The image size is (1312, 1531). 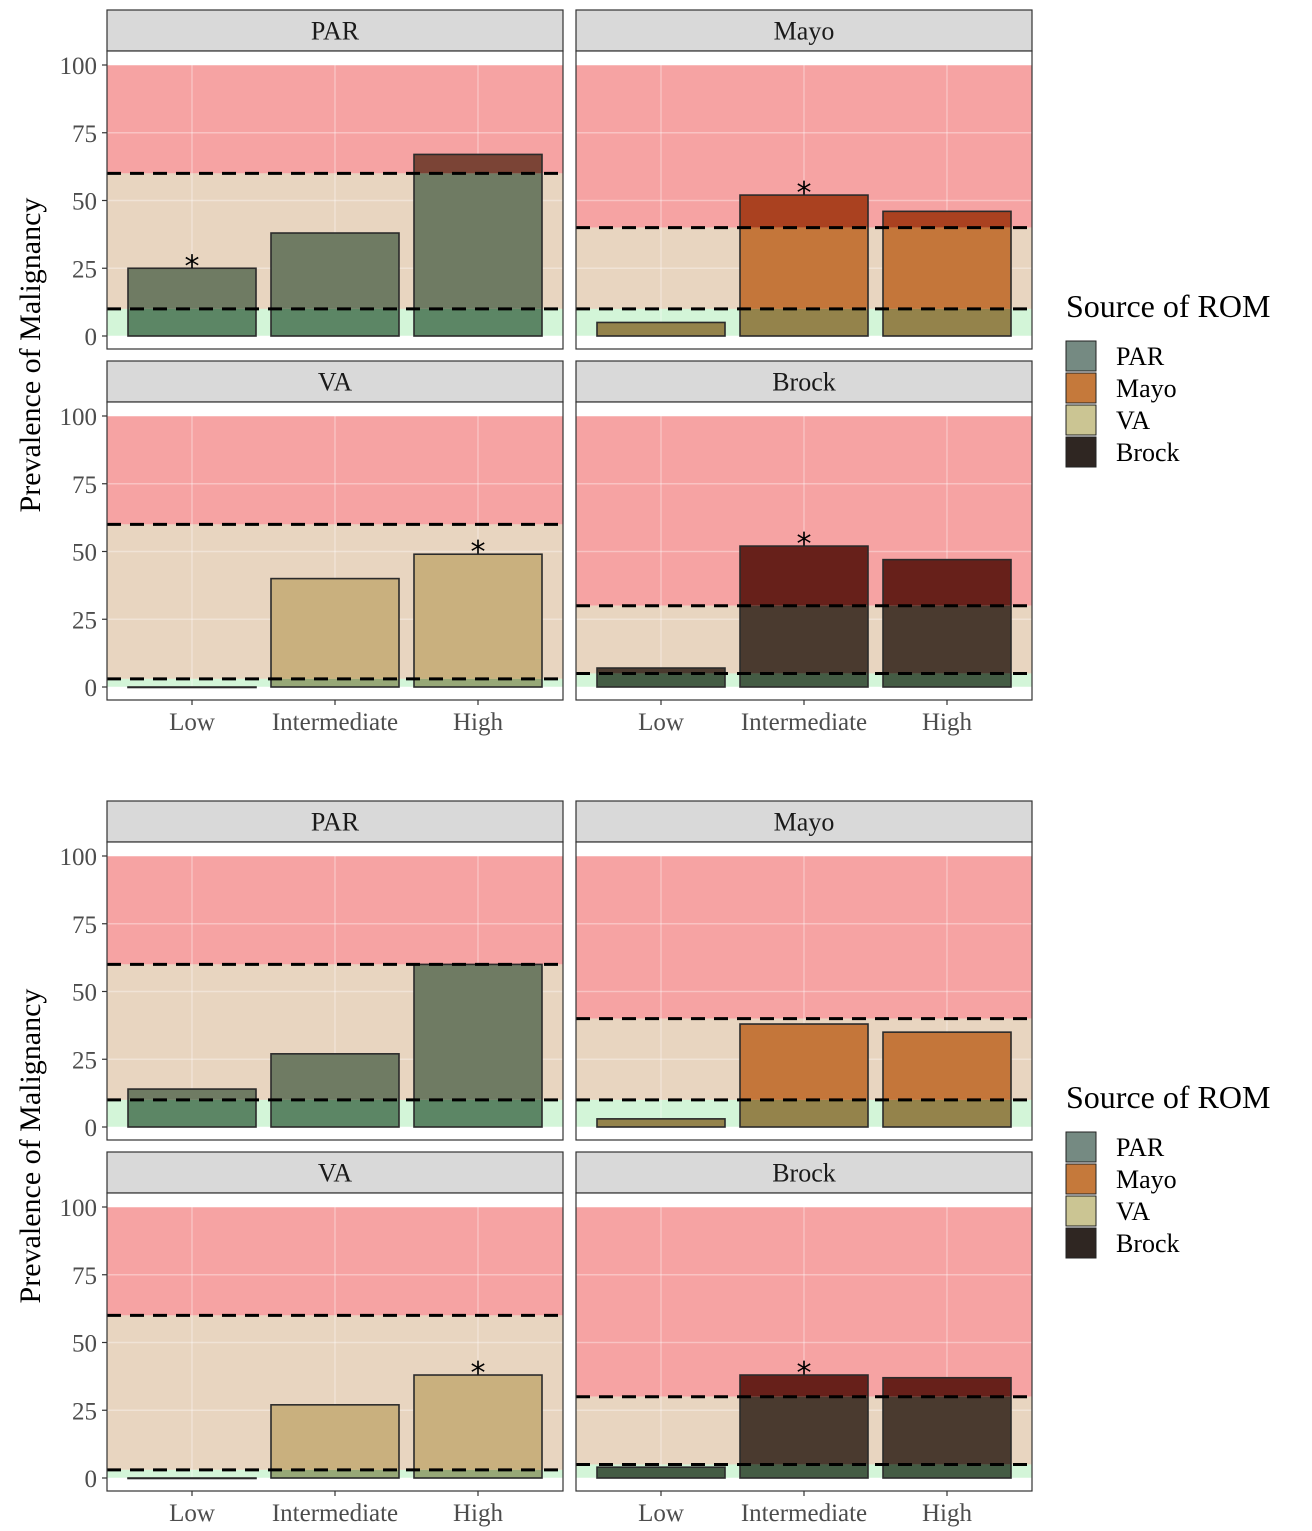 I want to click on legend-key-va, so click(x=1081, y=420).